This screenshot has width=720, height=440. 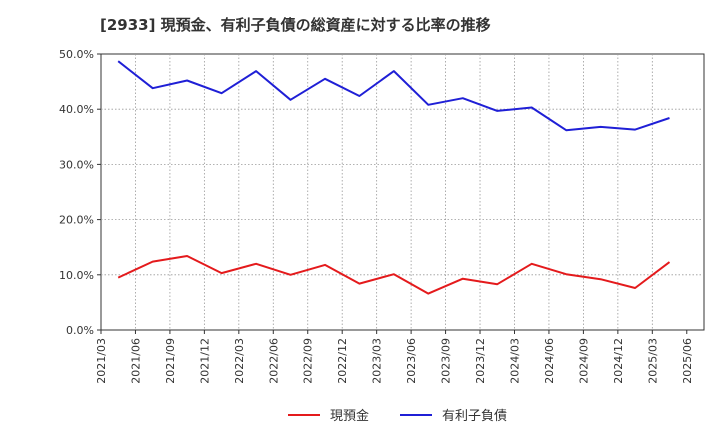 What do you see at coordinates (411, 361) in the screenshot?
I see `x-tick-label: 2023/06` at bounding box center [411, 361].